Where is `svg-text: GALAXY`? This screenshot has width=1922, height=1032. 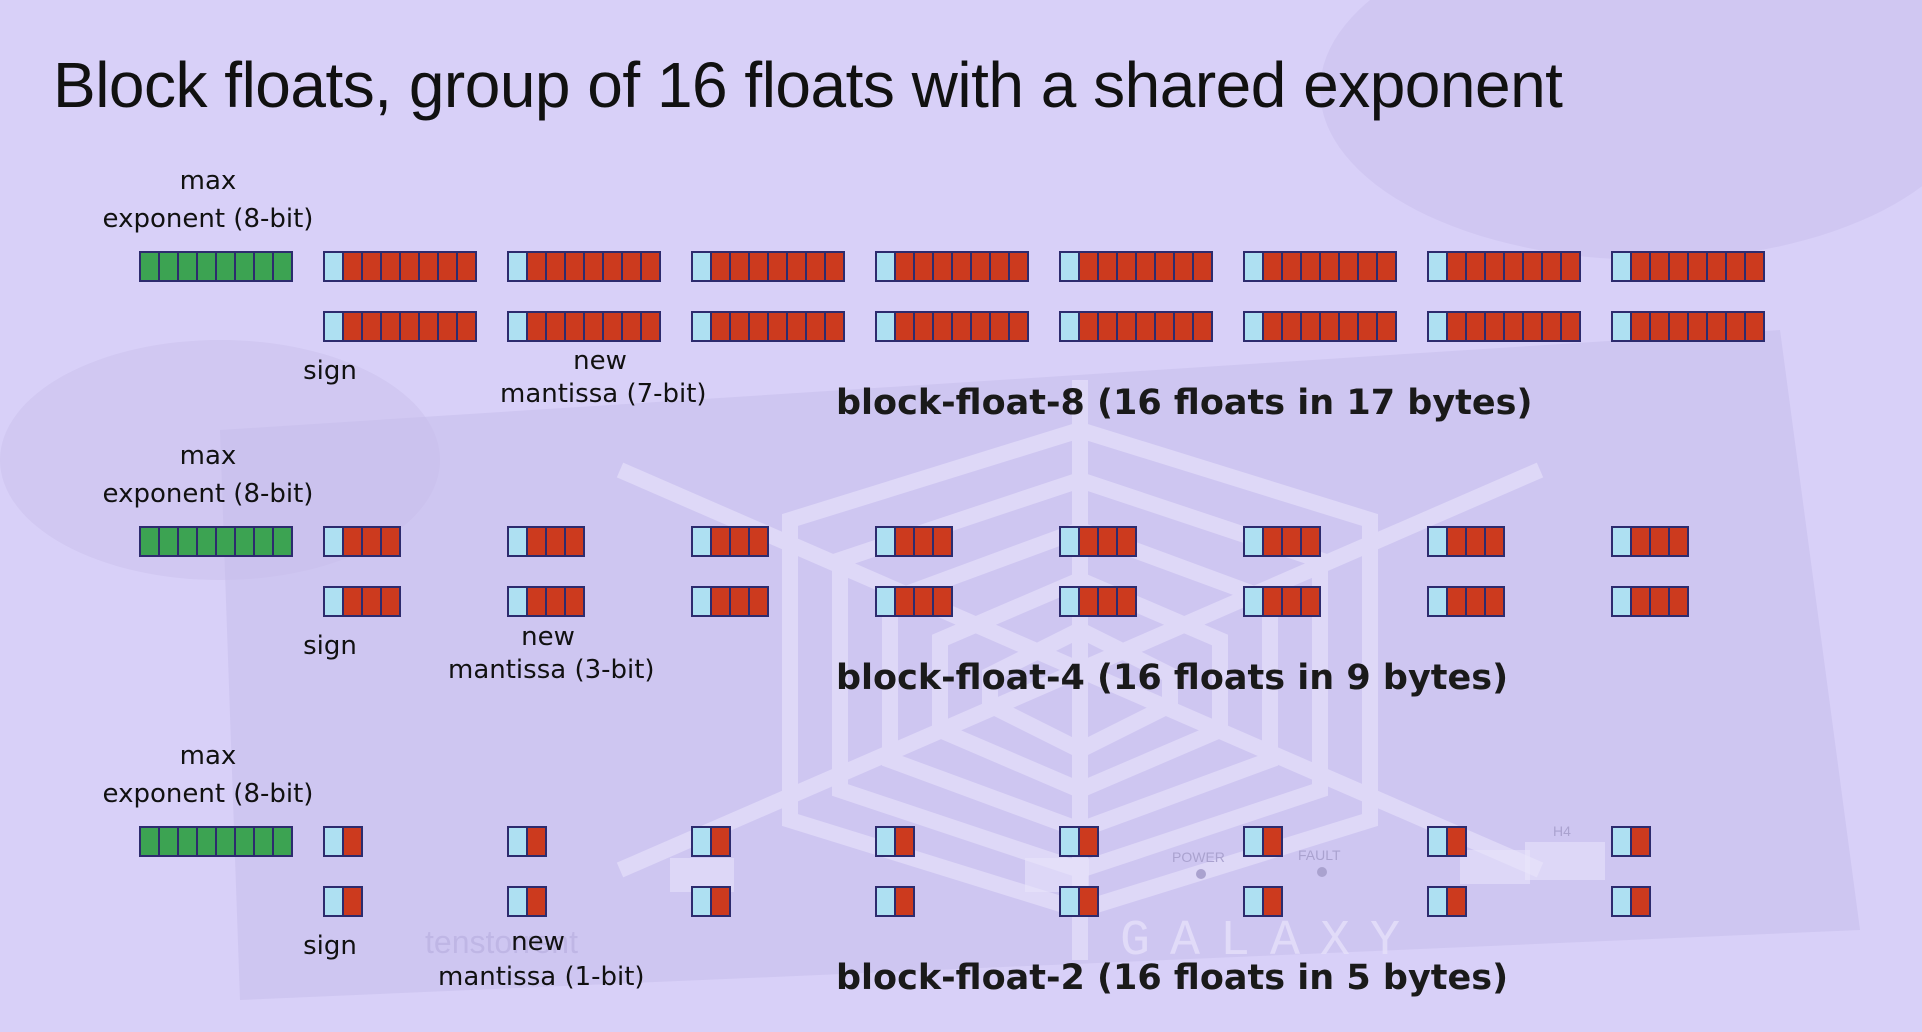
svg-text: GALAXY is located at coordinates (1270, 941).